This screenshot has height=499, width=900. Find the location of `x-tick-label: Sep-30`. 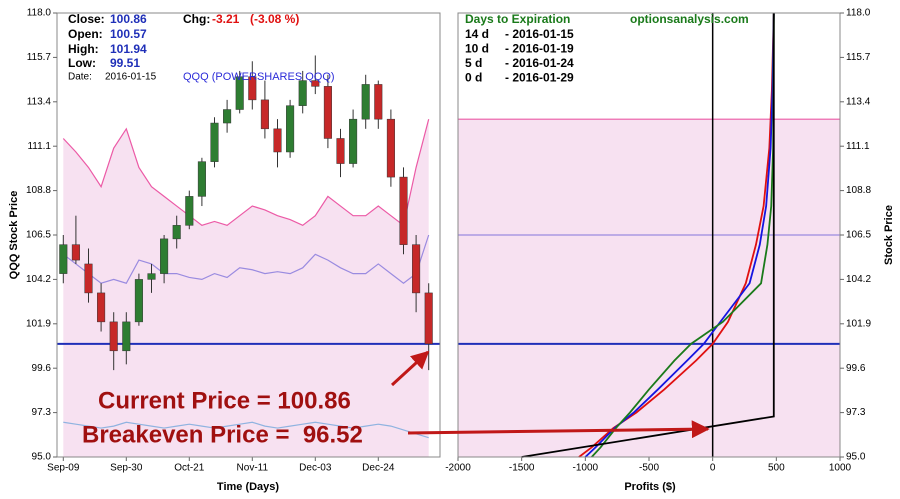

x-tick-label: Sep-30 is located at coordinates (126, 468).